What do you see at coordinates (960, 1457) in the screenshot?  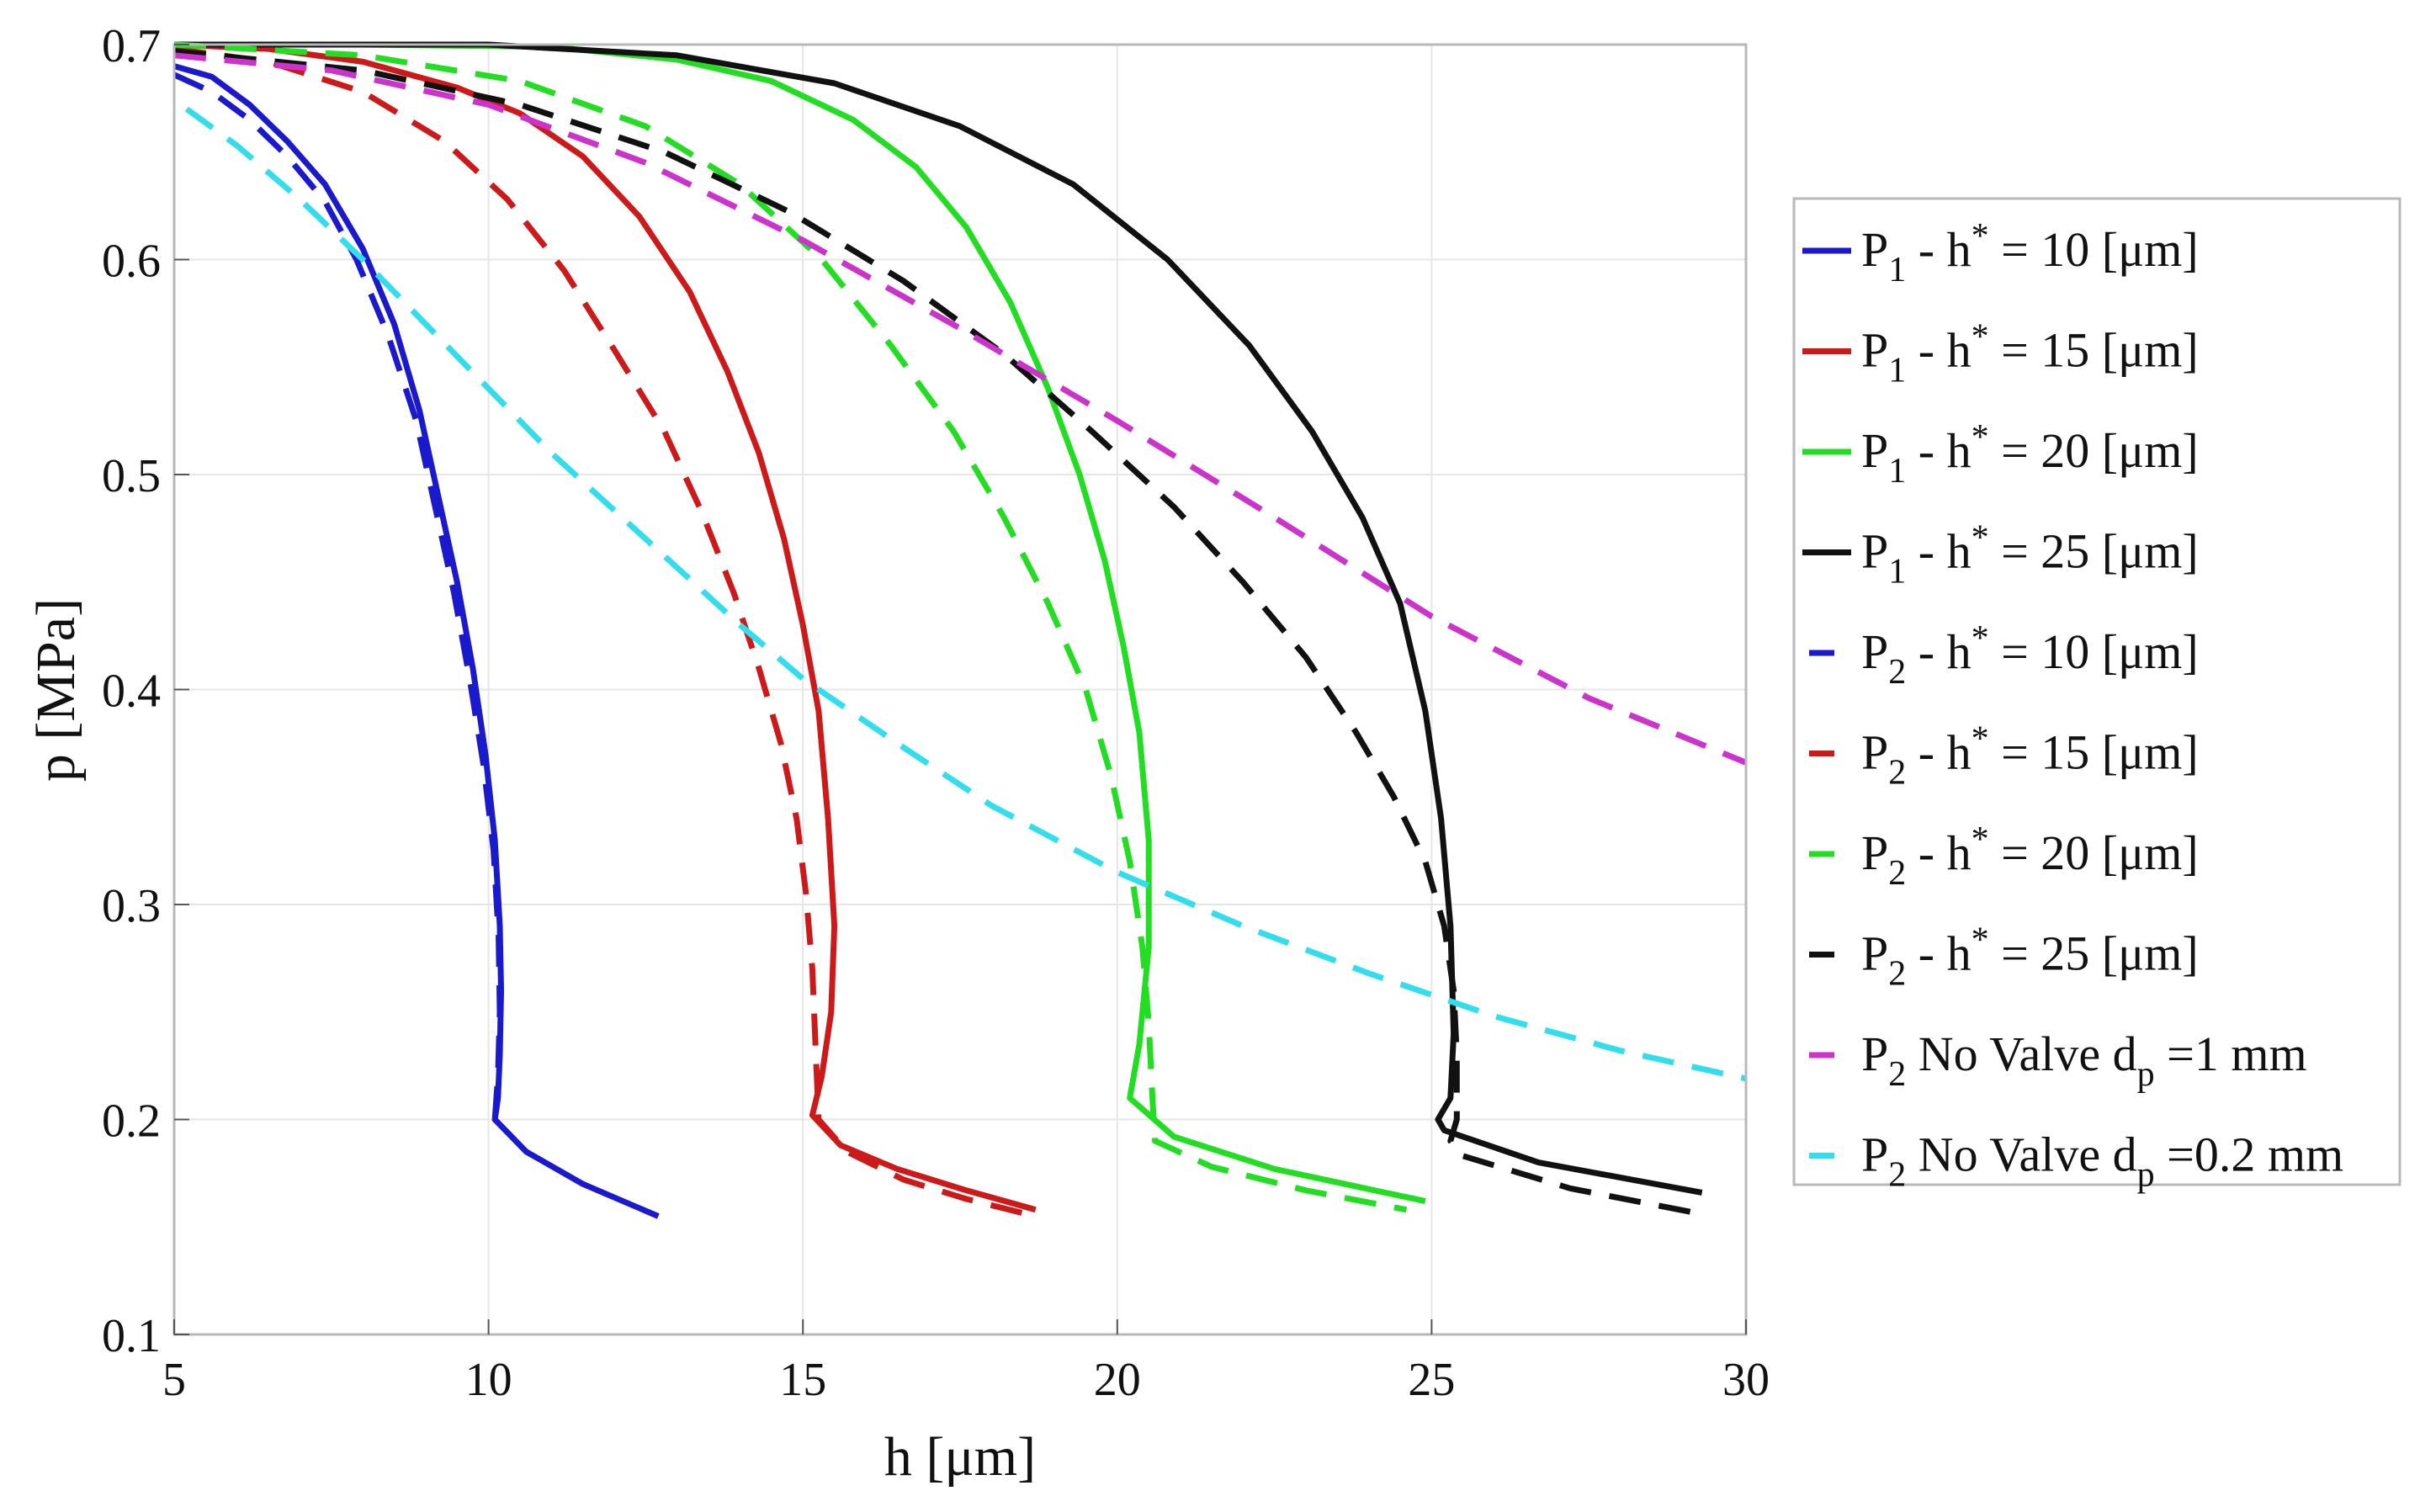 I see `x-axis-label: h [μm]` at bounding box center [960, 1457].